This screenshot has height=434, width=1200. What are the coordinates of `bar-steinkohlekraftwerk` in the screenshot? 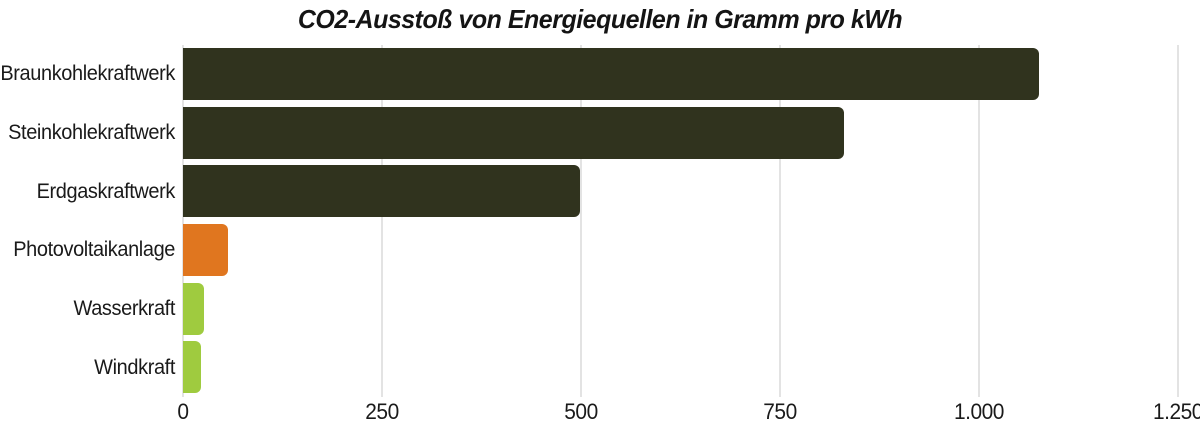 It's located at (513, 132).